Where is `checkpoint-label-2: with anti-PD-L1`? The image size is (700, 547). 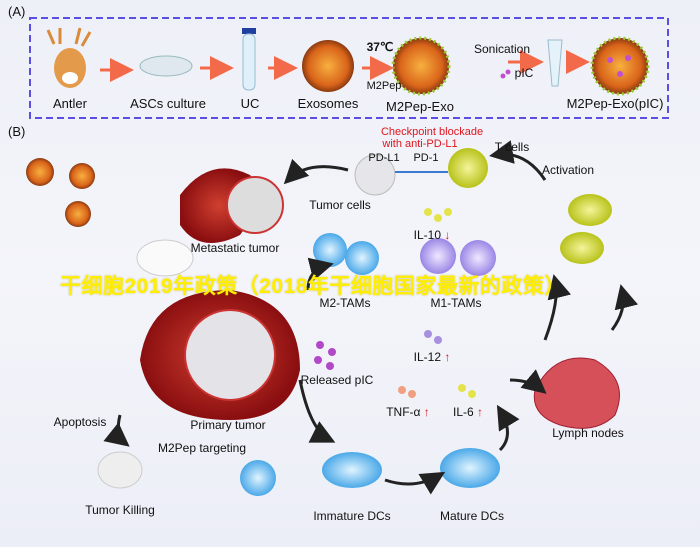 checkpoint-label-2: with anti-PD-L1 is located at coordinates (420, 144).